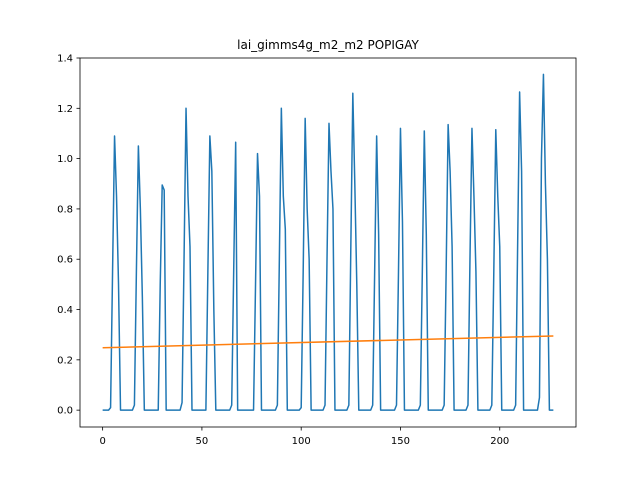 The width and height of the screenshot is (640, 480). I want to click on y-tick-label: 0.0, so click(65, 411).